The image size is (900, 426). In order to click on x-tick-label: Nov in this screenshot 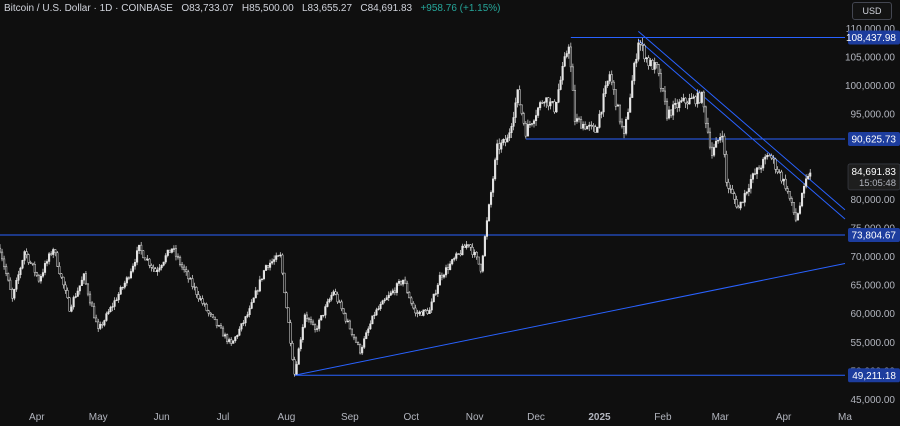, I will do `click(475, 417)`.